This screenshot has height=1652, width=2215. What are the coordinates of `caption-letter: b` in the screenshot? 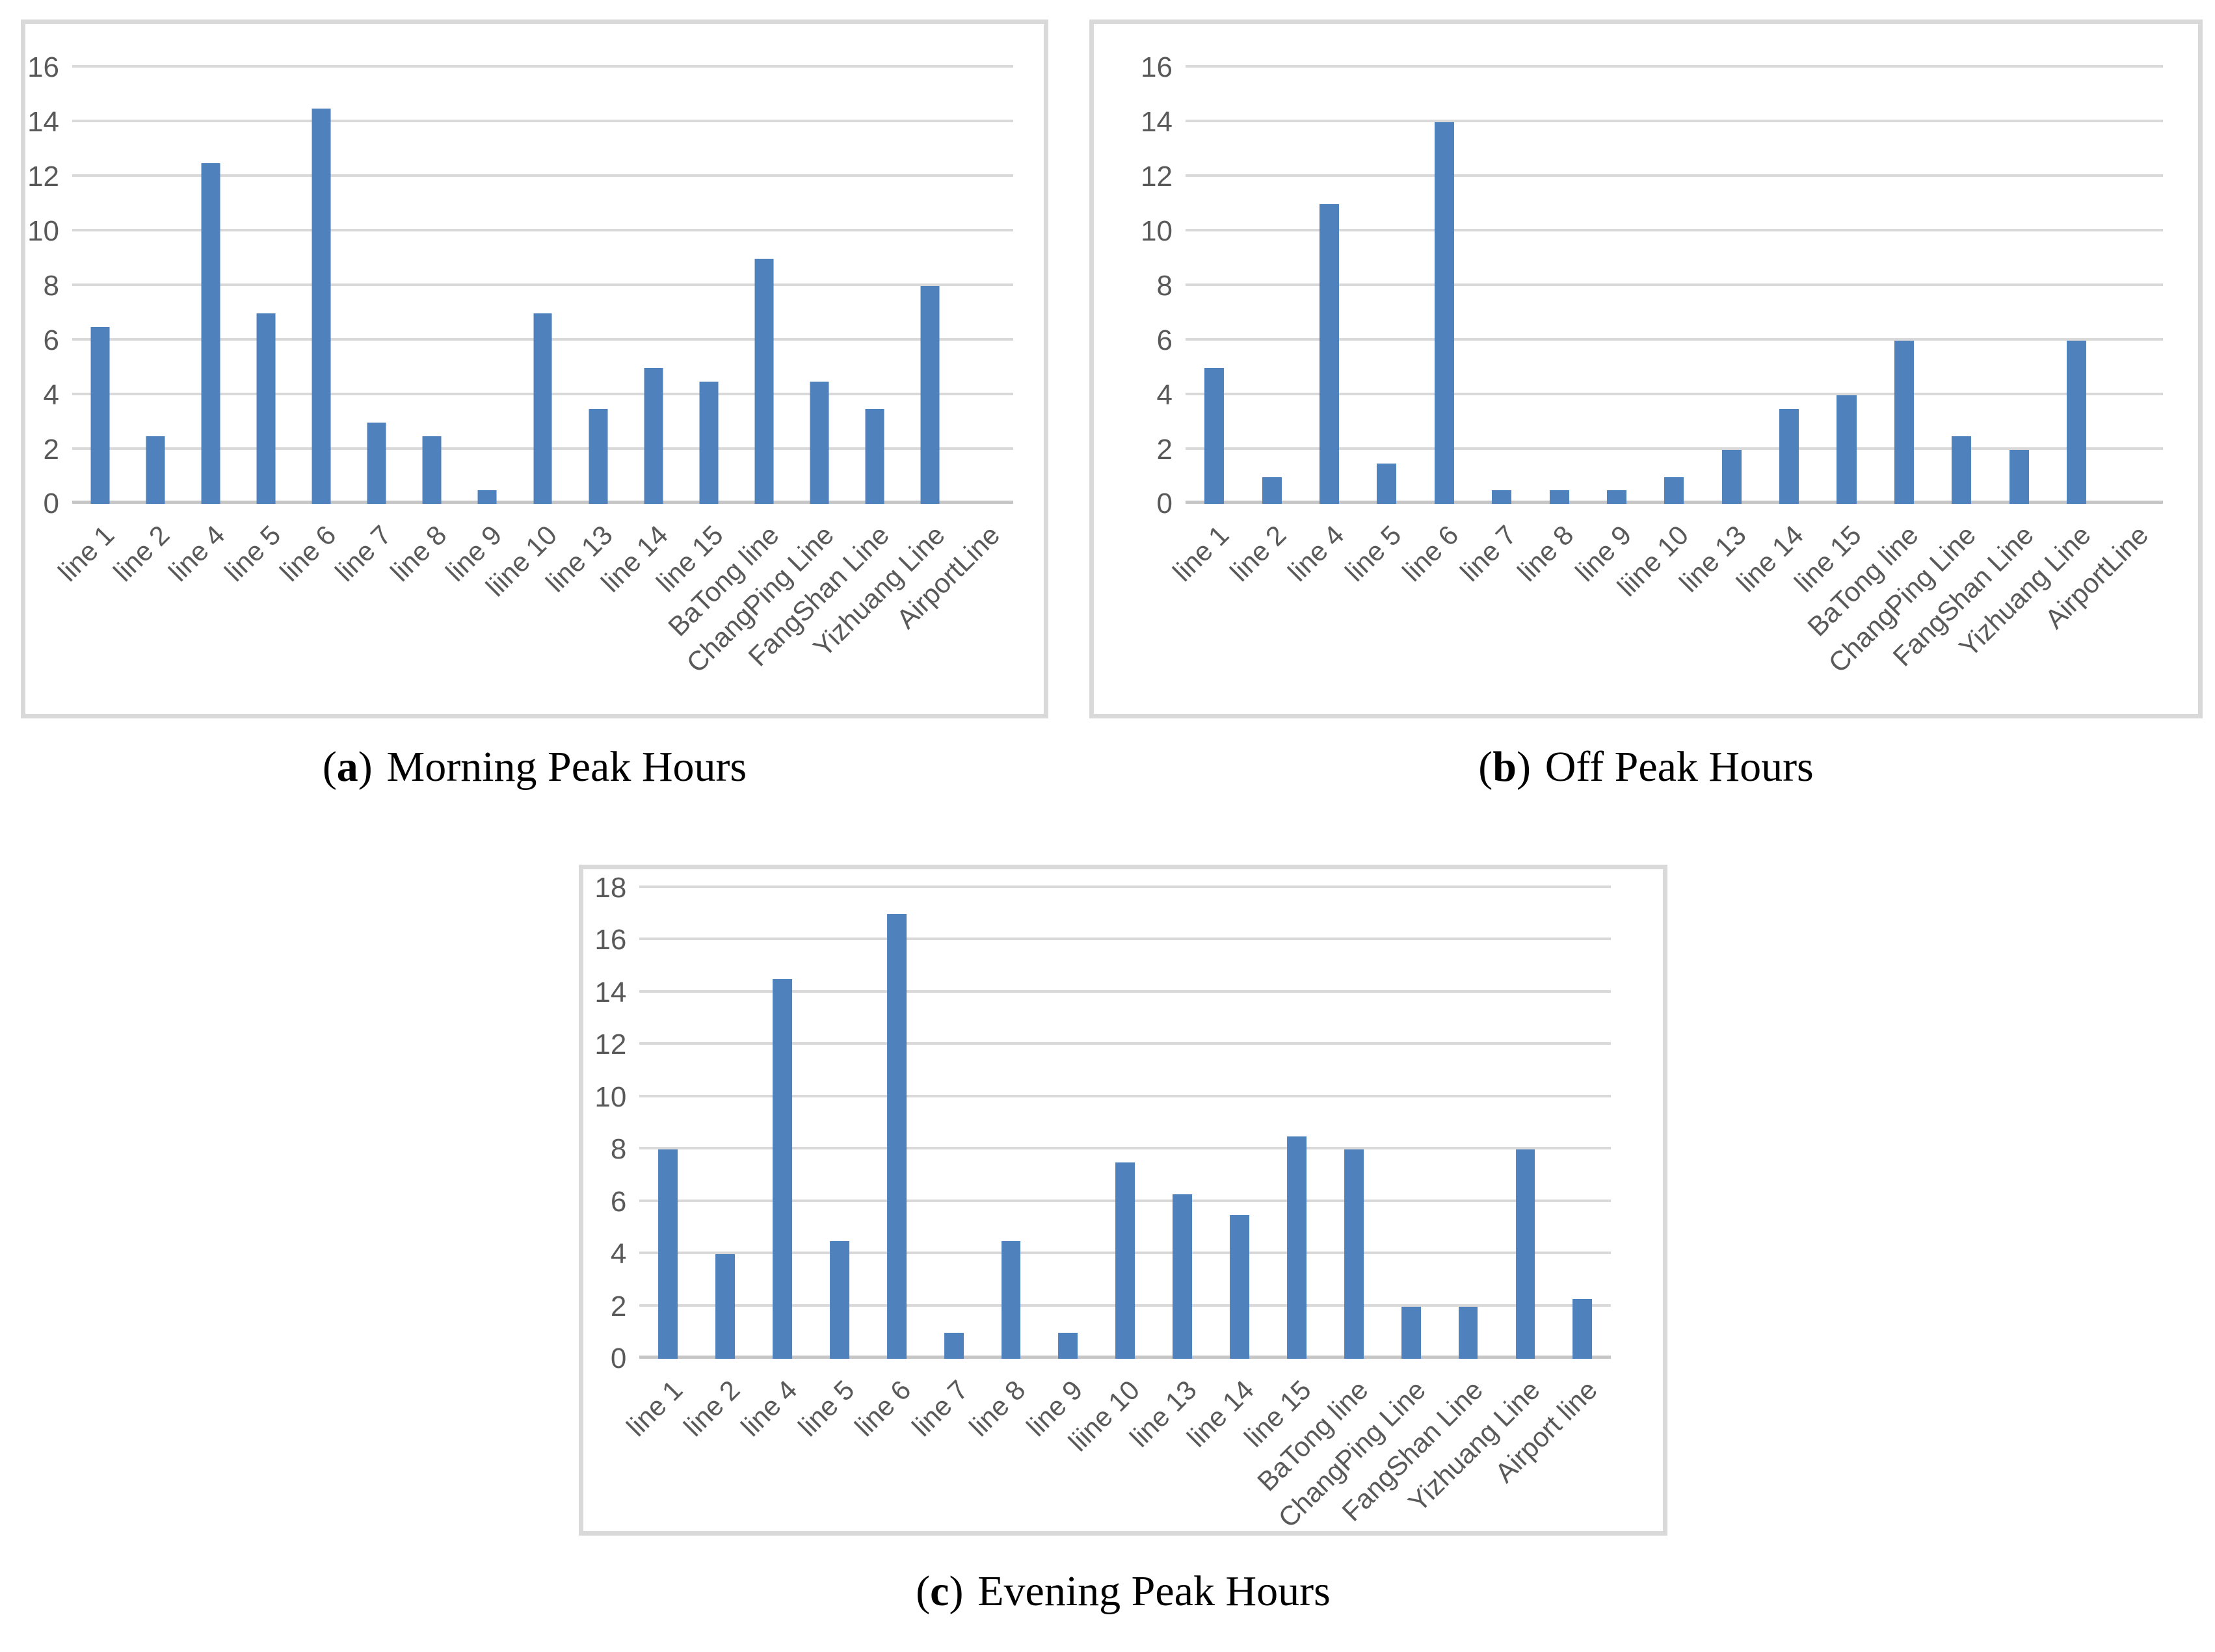 It's located at (1504, 767).